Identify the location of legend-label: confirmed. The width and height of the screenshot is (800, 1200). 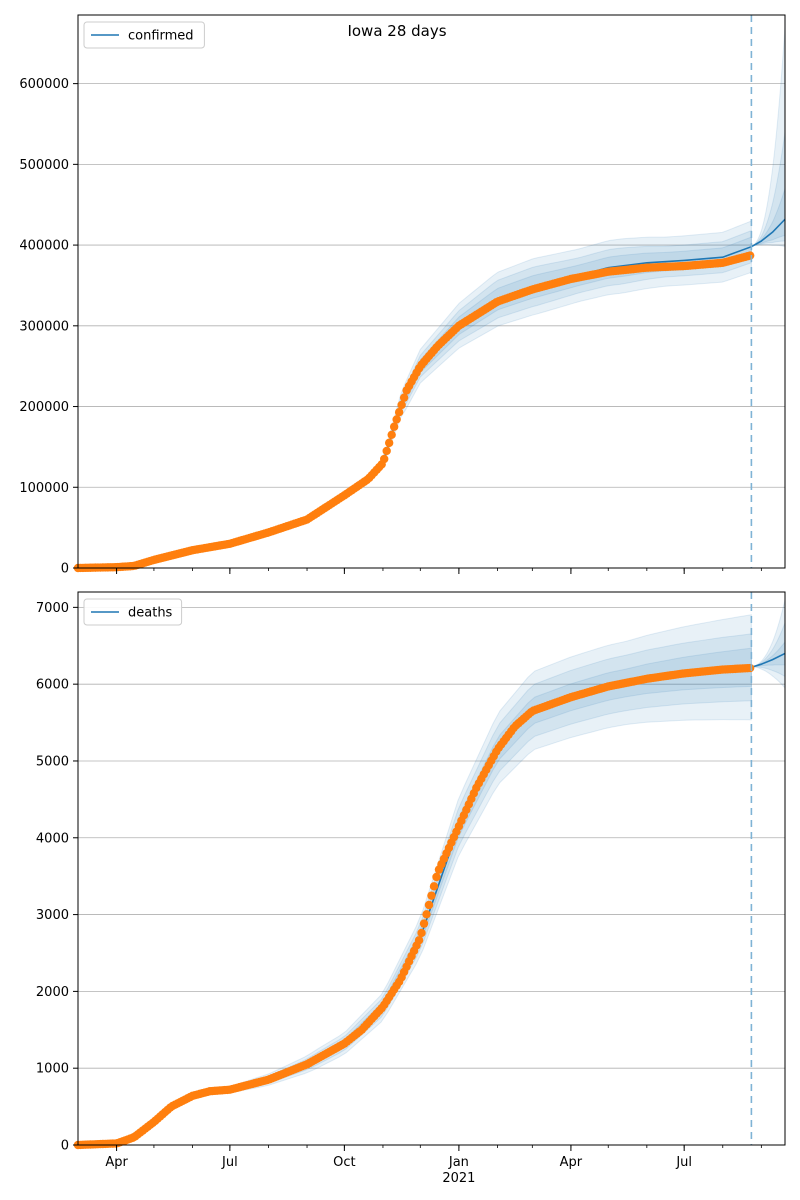
(161, 36).